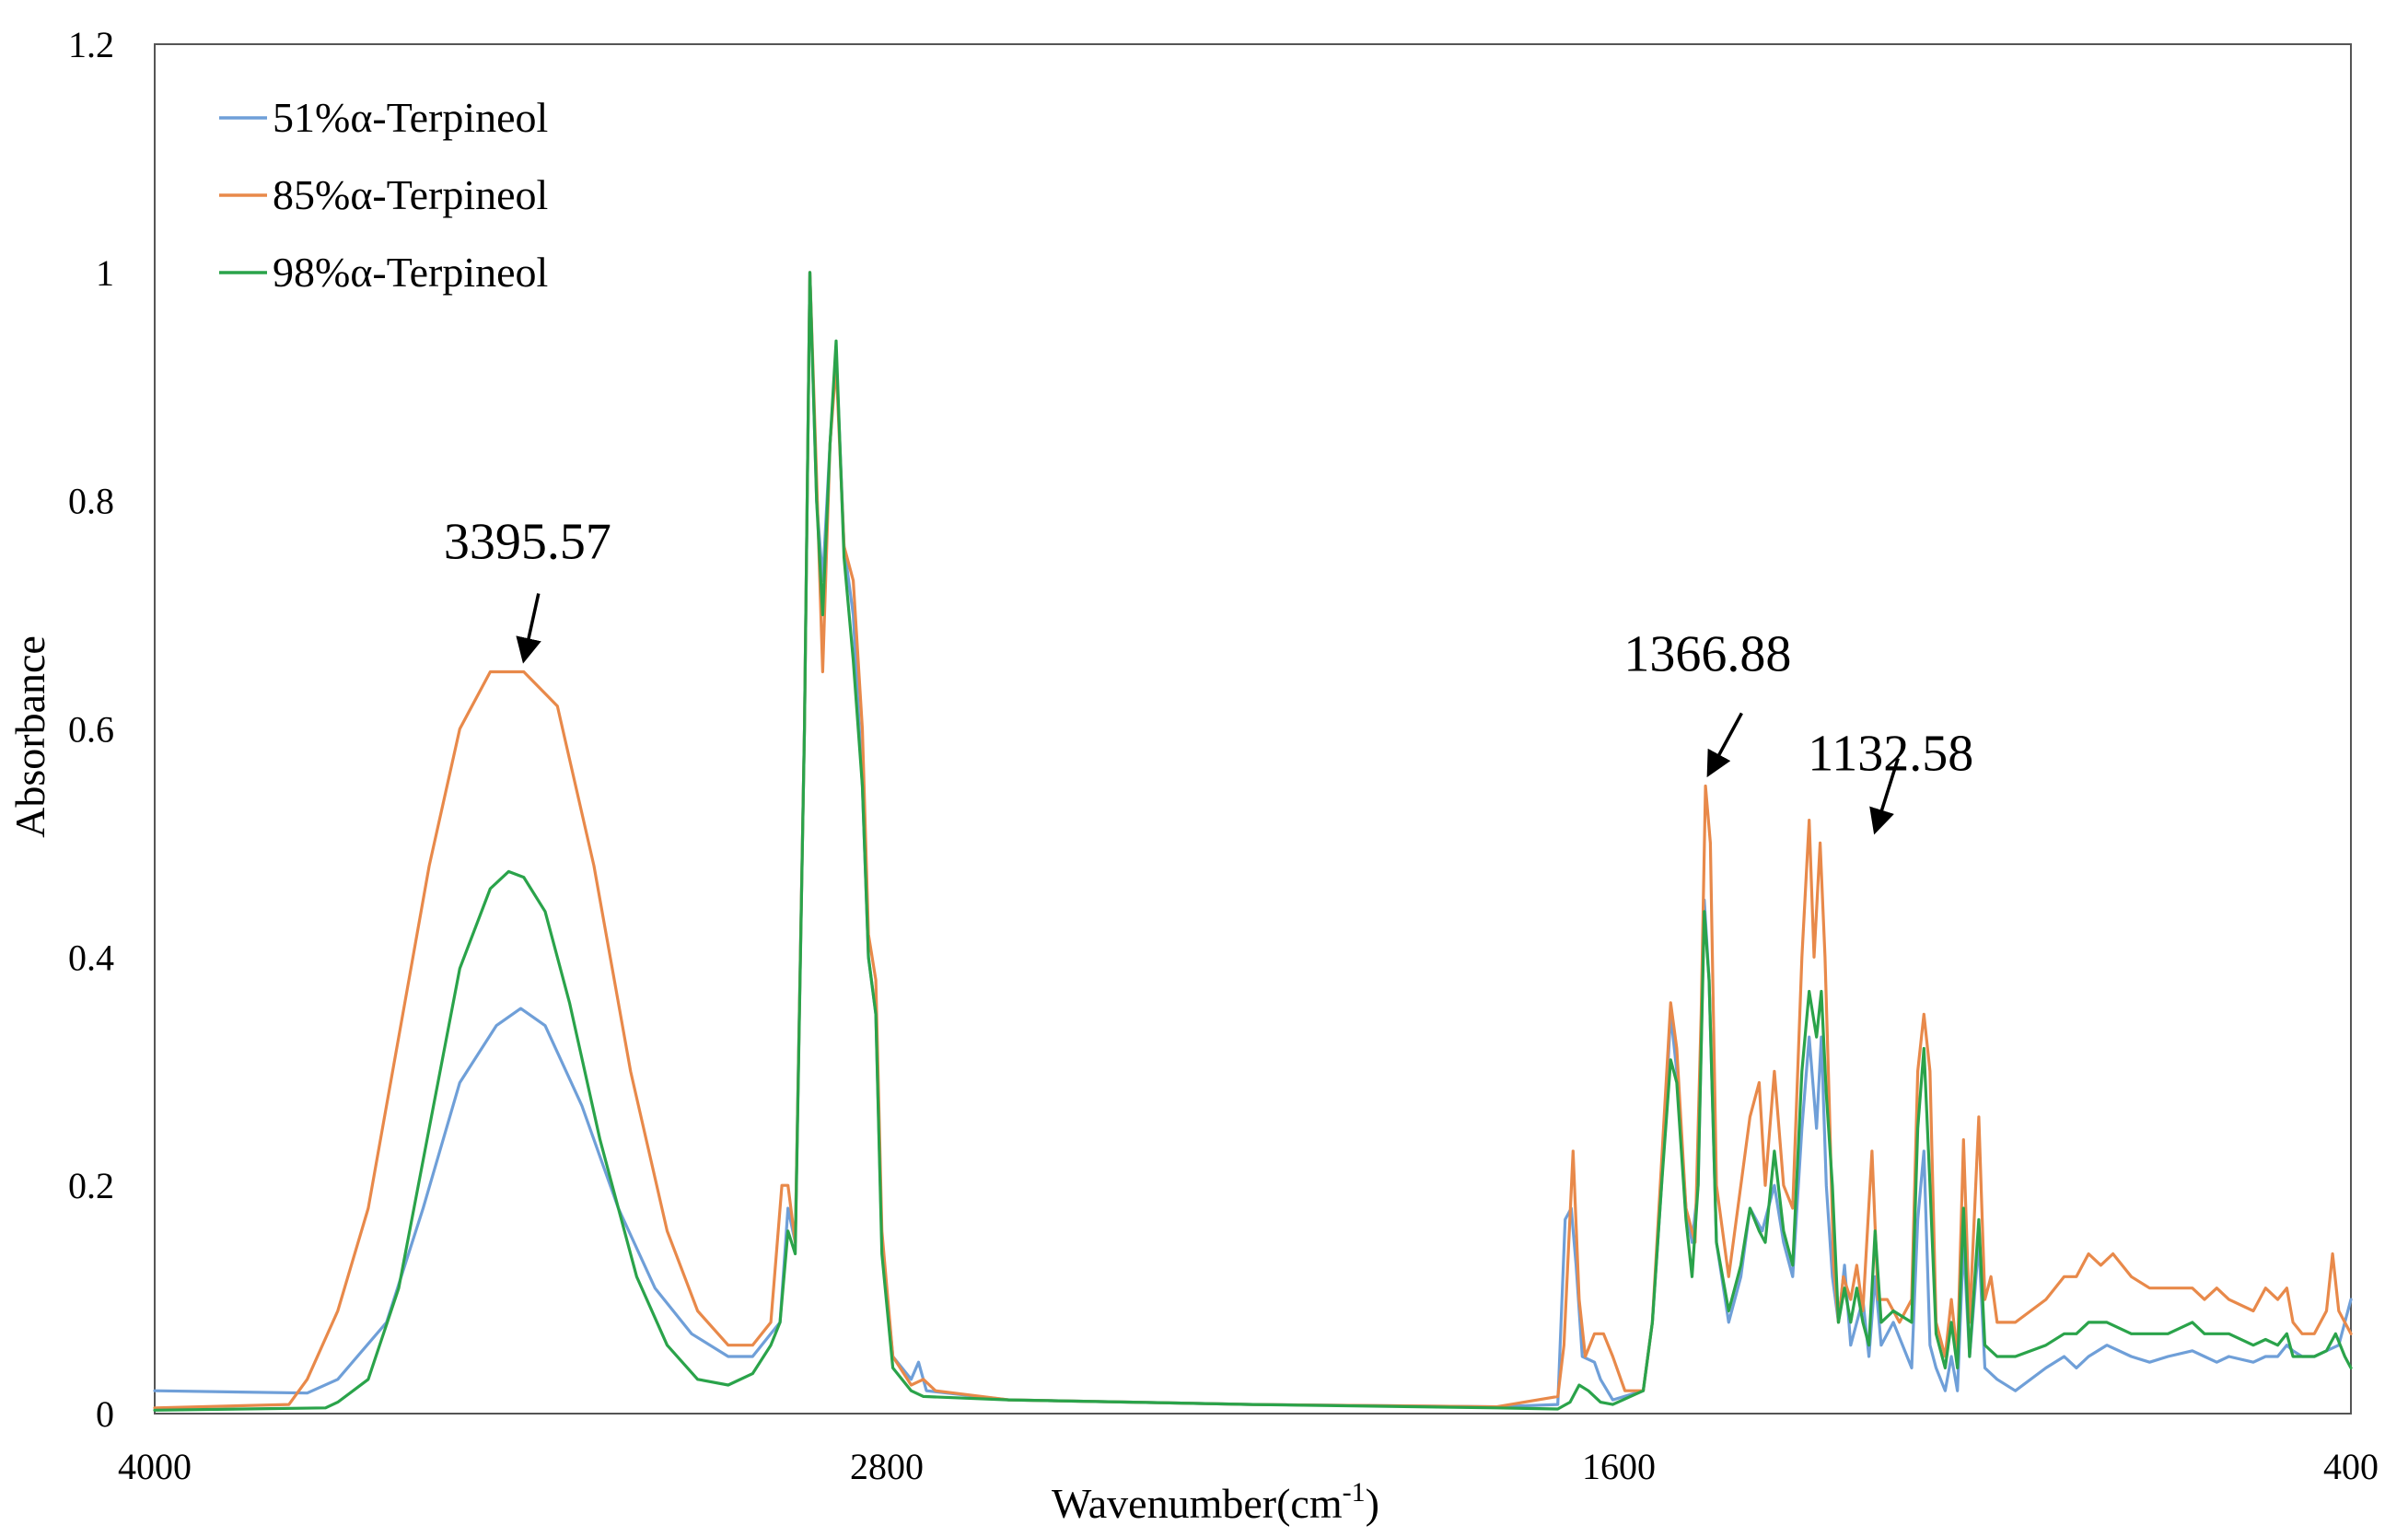 This screenshot has height=1537, width=2408. What do you see at coordinates (91, 958) in the screenshot?
I see `y-tick-label: 0.4` at bounding box center [91, 958].